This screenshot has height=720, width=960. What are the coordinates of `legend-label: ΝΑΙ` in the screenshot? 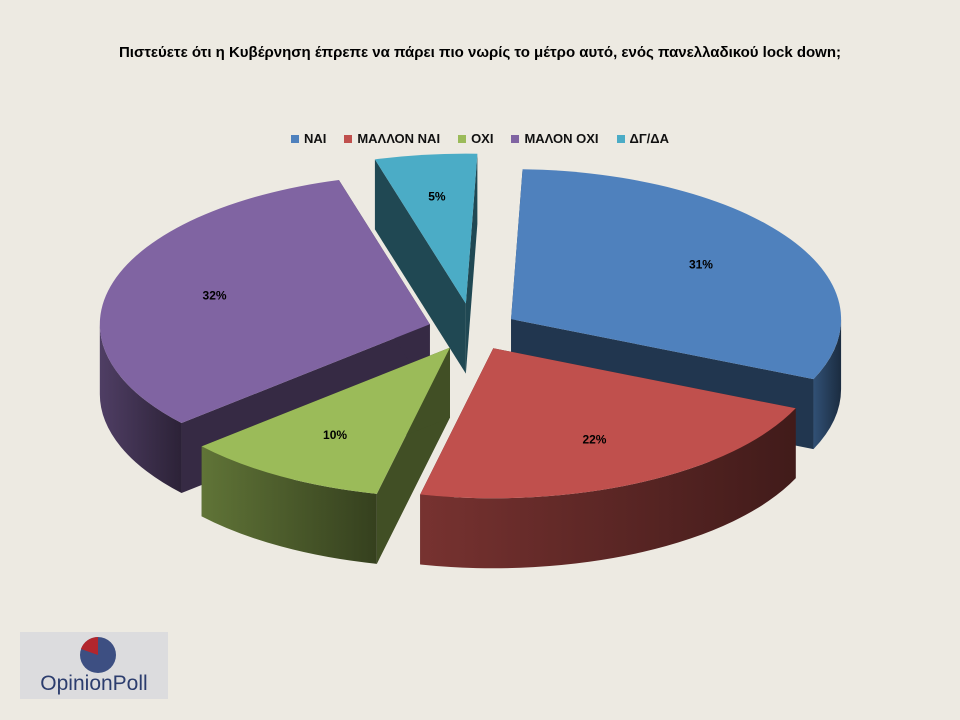 It's located at (315, 138).